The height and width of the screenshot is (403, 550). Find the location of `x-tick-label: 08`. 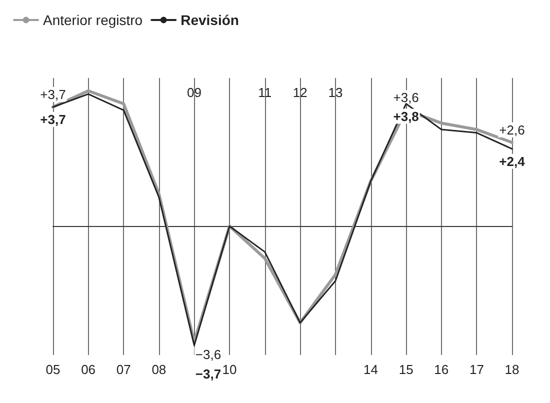

x-tick-label: 08 is located at coordinates (159, 369).